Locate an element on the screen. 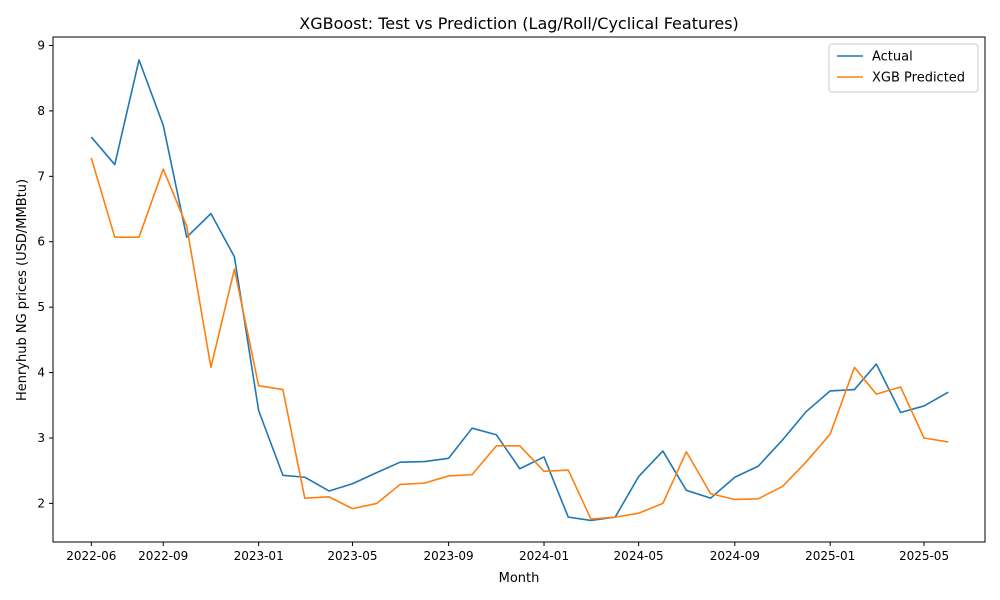 The image size is (1000, 600). x-tick-label: 2023-05 is located at coordinates (352, 556).